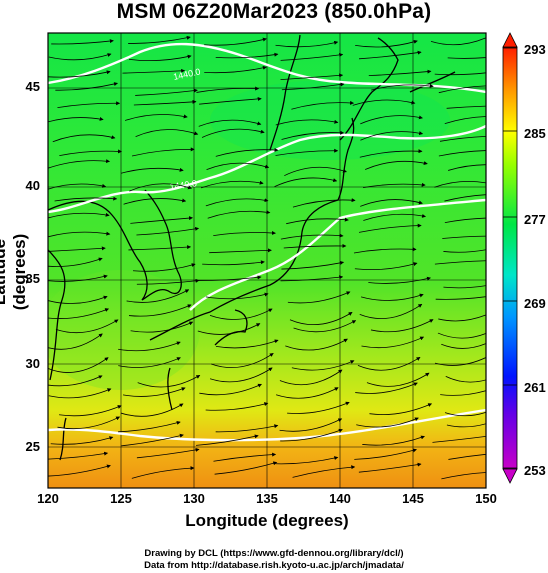 Image resolution: width=548 pixels, height=573 pixels. Describe the element at coordinates (121, 498) in the screenshot. I see `x-tick-label: 125` at that location.